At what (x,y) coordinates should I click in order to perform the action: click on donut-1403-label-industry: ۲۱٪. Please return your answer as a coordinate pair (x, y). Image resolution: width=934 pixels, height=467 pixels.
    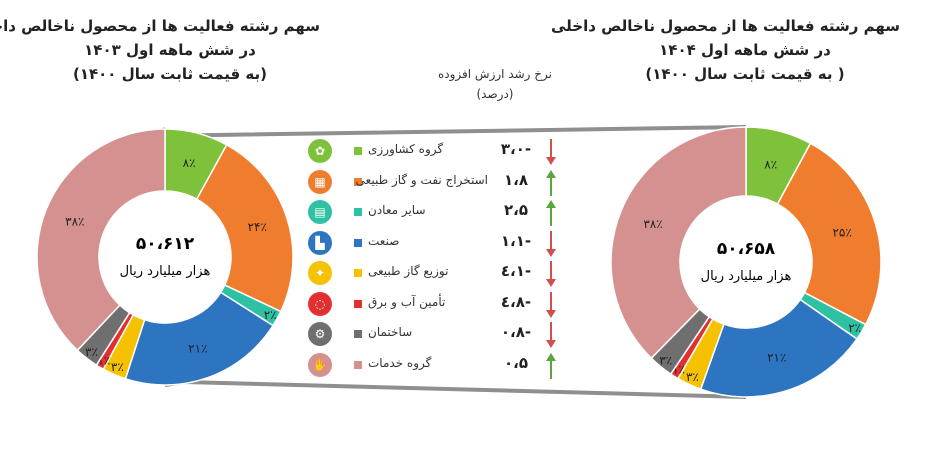
    Looking at the image, I should click on (197, 348).